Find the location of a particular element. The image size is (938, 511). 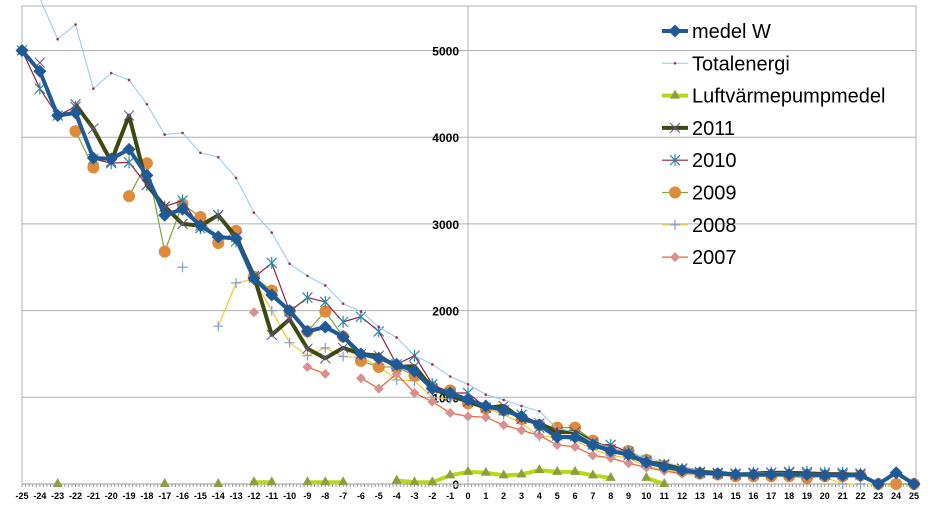

x-tick-label: -2 is located at coordinates (432, 496).